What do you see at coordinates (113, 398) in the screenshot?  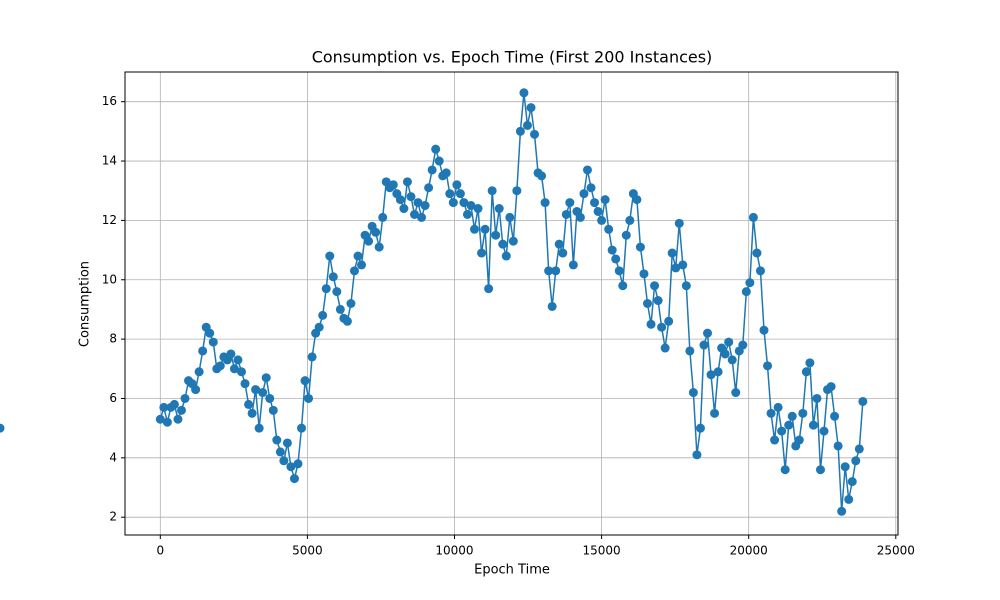 I see `y-tick-label: 6` at bounding box center [113, 398].